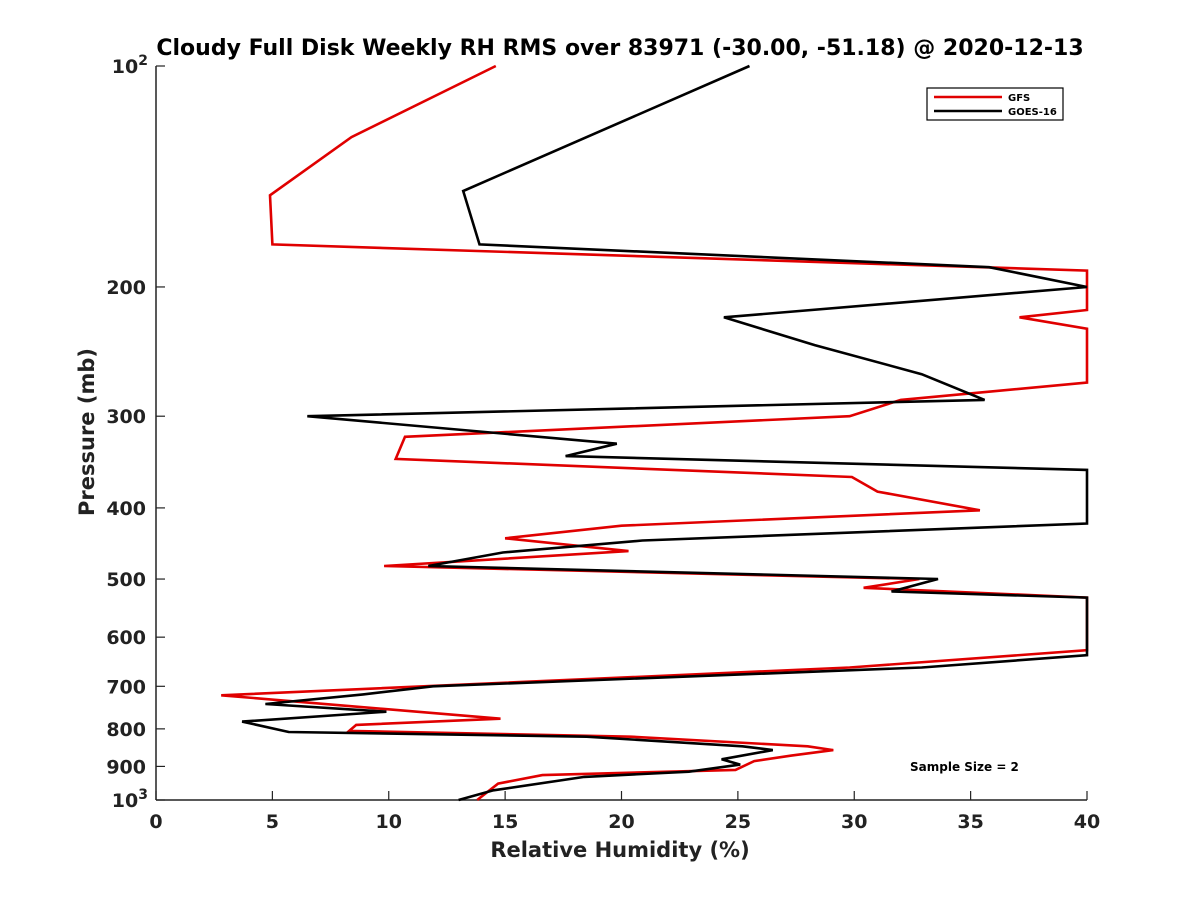 This screenshot has width=1200, height=900. What do you see at coordinates (126, 580) in the screenshot?
I see `y-tick-label: 500` at bounding box center [126, 580].